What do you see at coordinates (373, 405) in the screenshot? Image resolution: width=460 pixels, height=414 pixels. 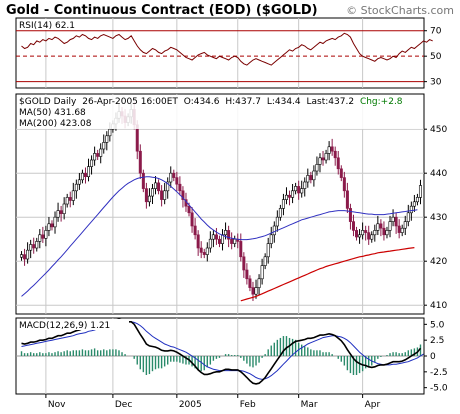 I see `x-tick-label-5: Apr` at bounding box center [373, 405].